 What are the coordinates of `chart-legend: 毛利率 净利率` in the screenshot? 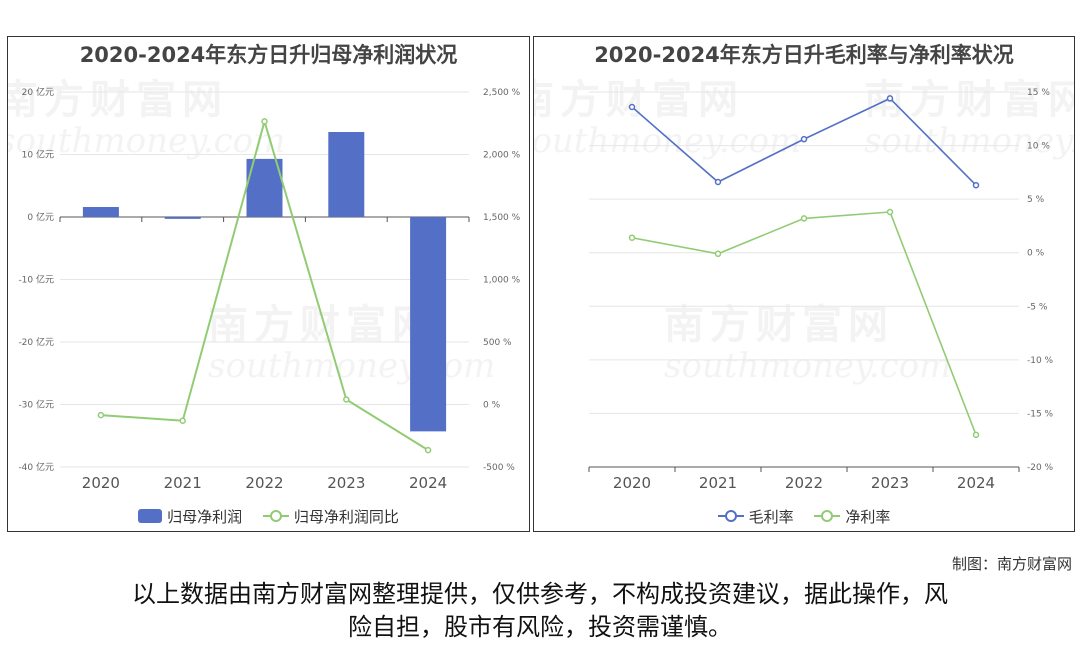 It's located at (804, 517).